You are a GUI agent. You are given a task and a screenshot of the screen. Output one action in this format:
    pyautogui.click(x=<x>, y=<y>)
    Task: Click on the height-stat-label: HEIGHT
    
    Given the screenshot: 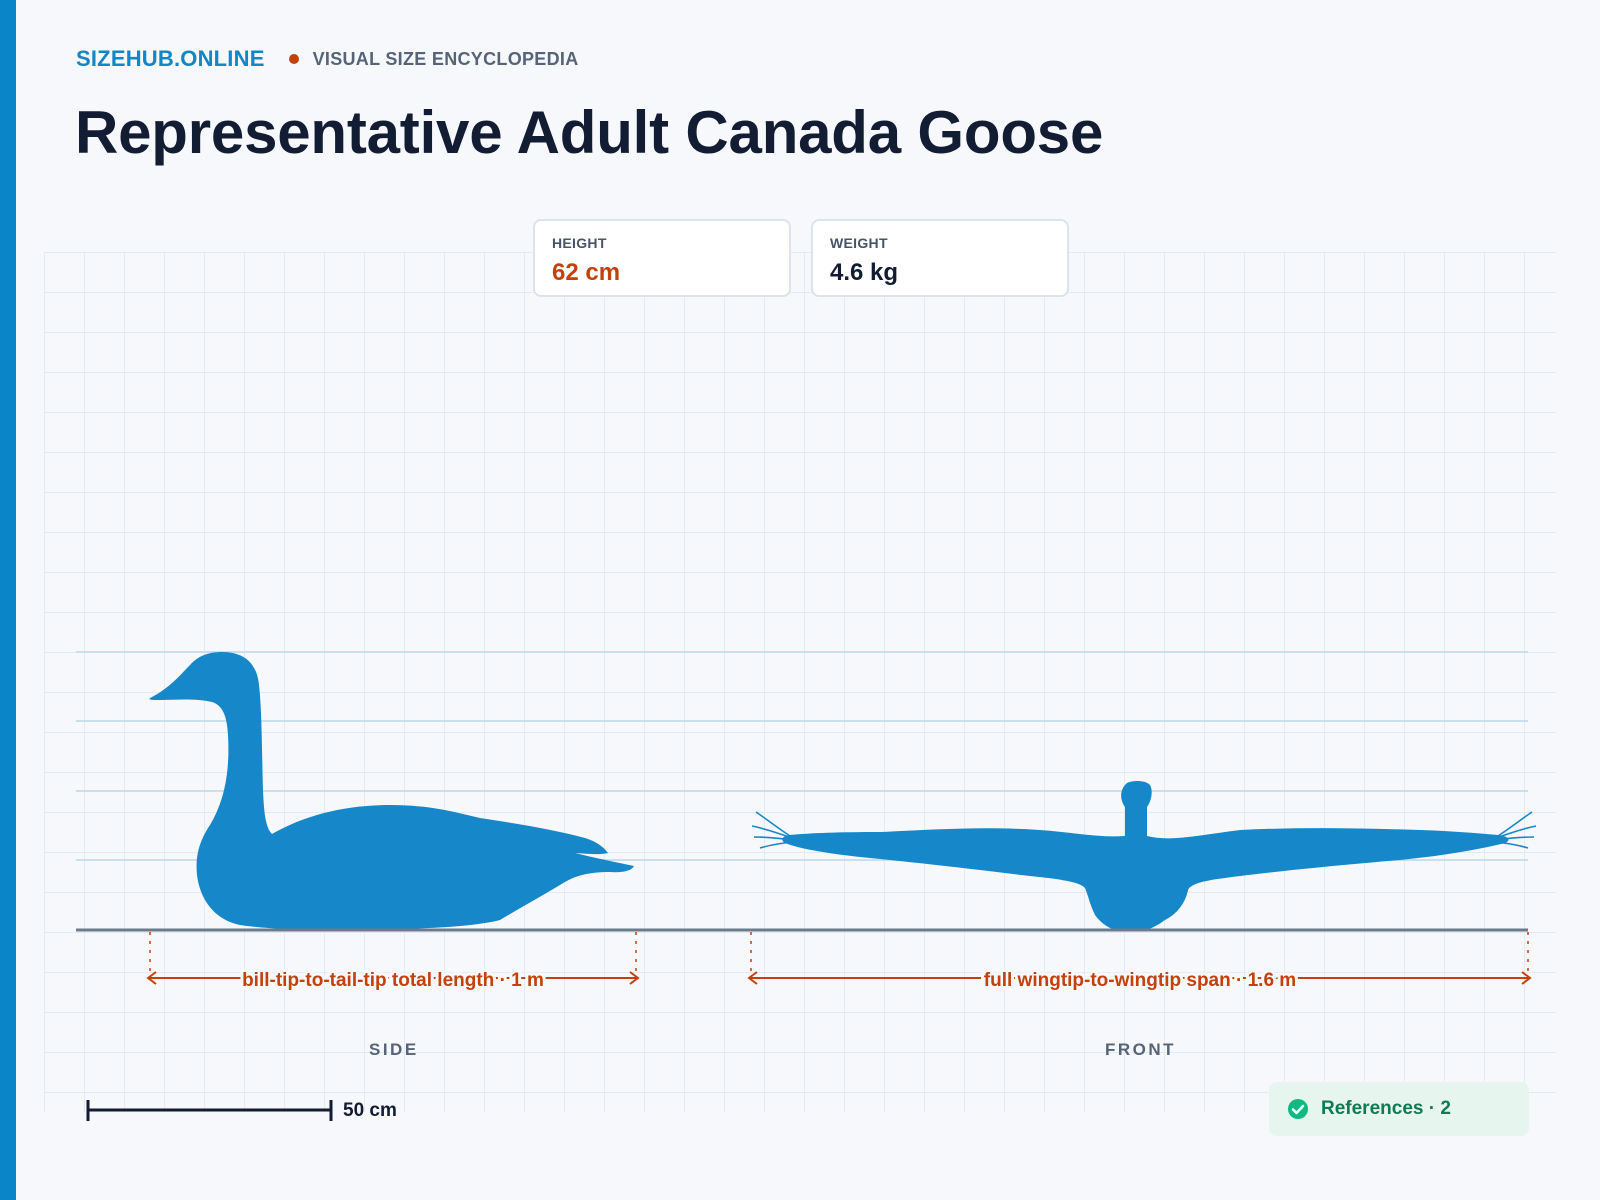 What is the action you would take?
    pyautogui.click(x=579, y=243)
    